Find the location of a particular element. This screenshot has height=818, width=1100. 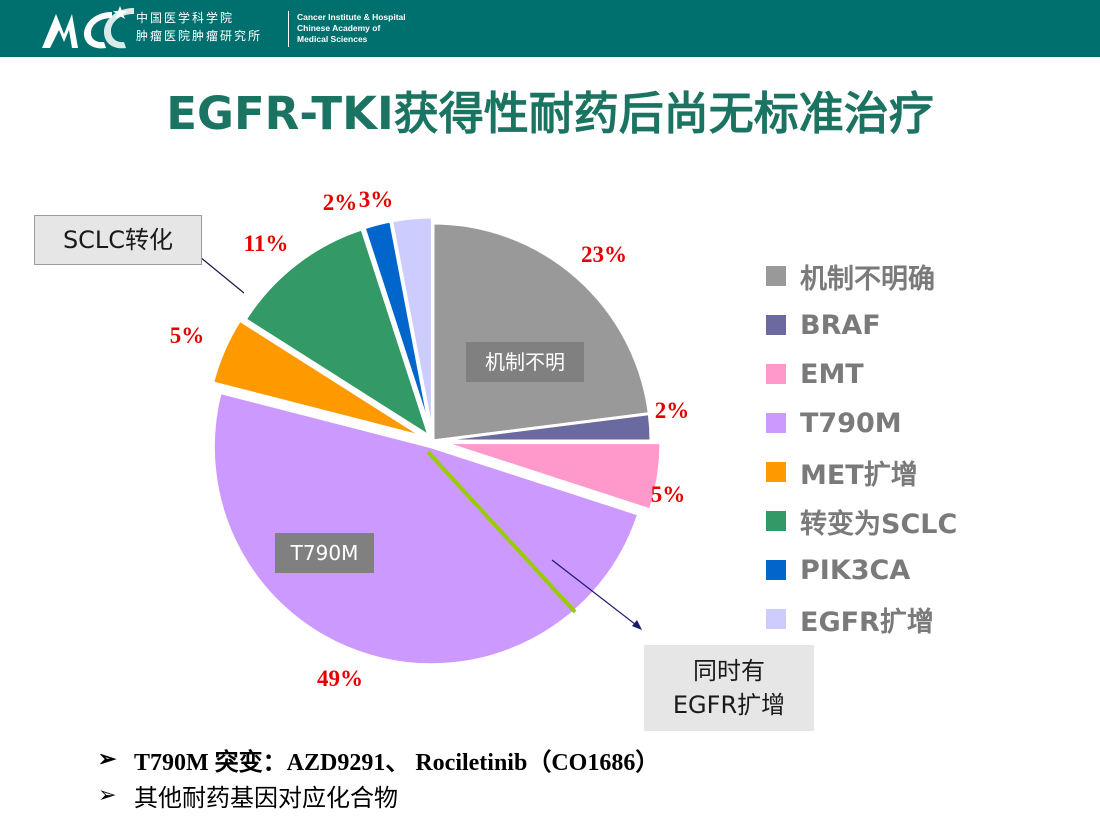

legend-label: 机制不明确 is located at coordinates (867, 279).